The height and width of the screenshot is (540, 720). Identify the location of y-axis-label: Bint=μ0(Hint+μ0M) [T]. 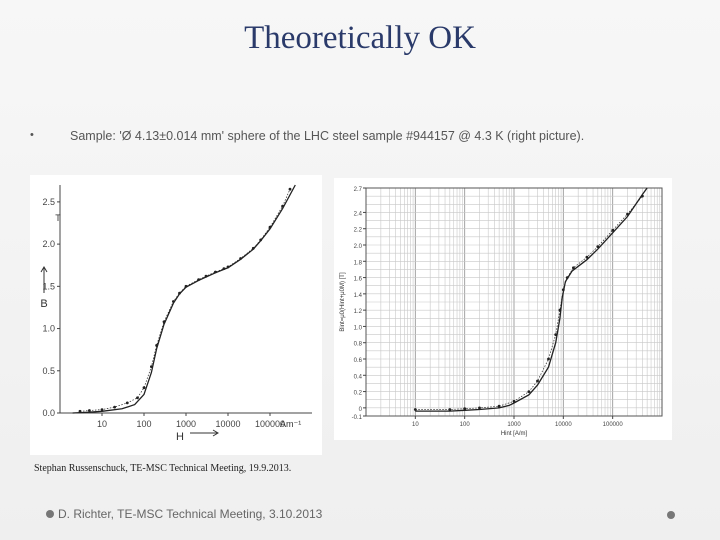
(343, 302).